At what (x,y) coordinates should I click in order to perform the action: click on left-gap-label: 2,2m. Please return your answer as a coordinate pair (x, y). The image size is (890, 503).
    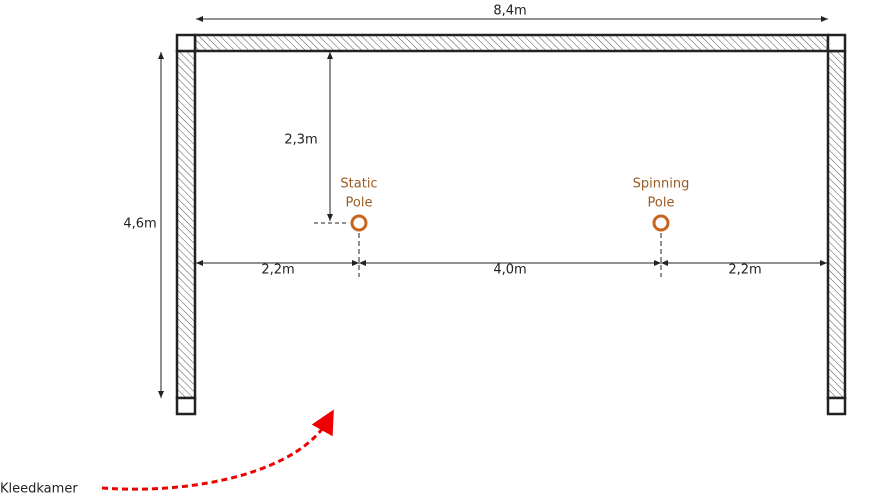
    Looking at the image, I should click on (277, 270).